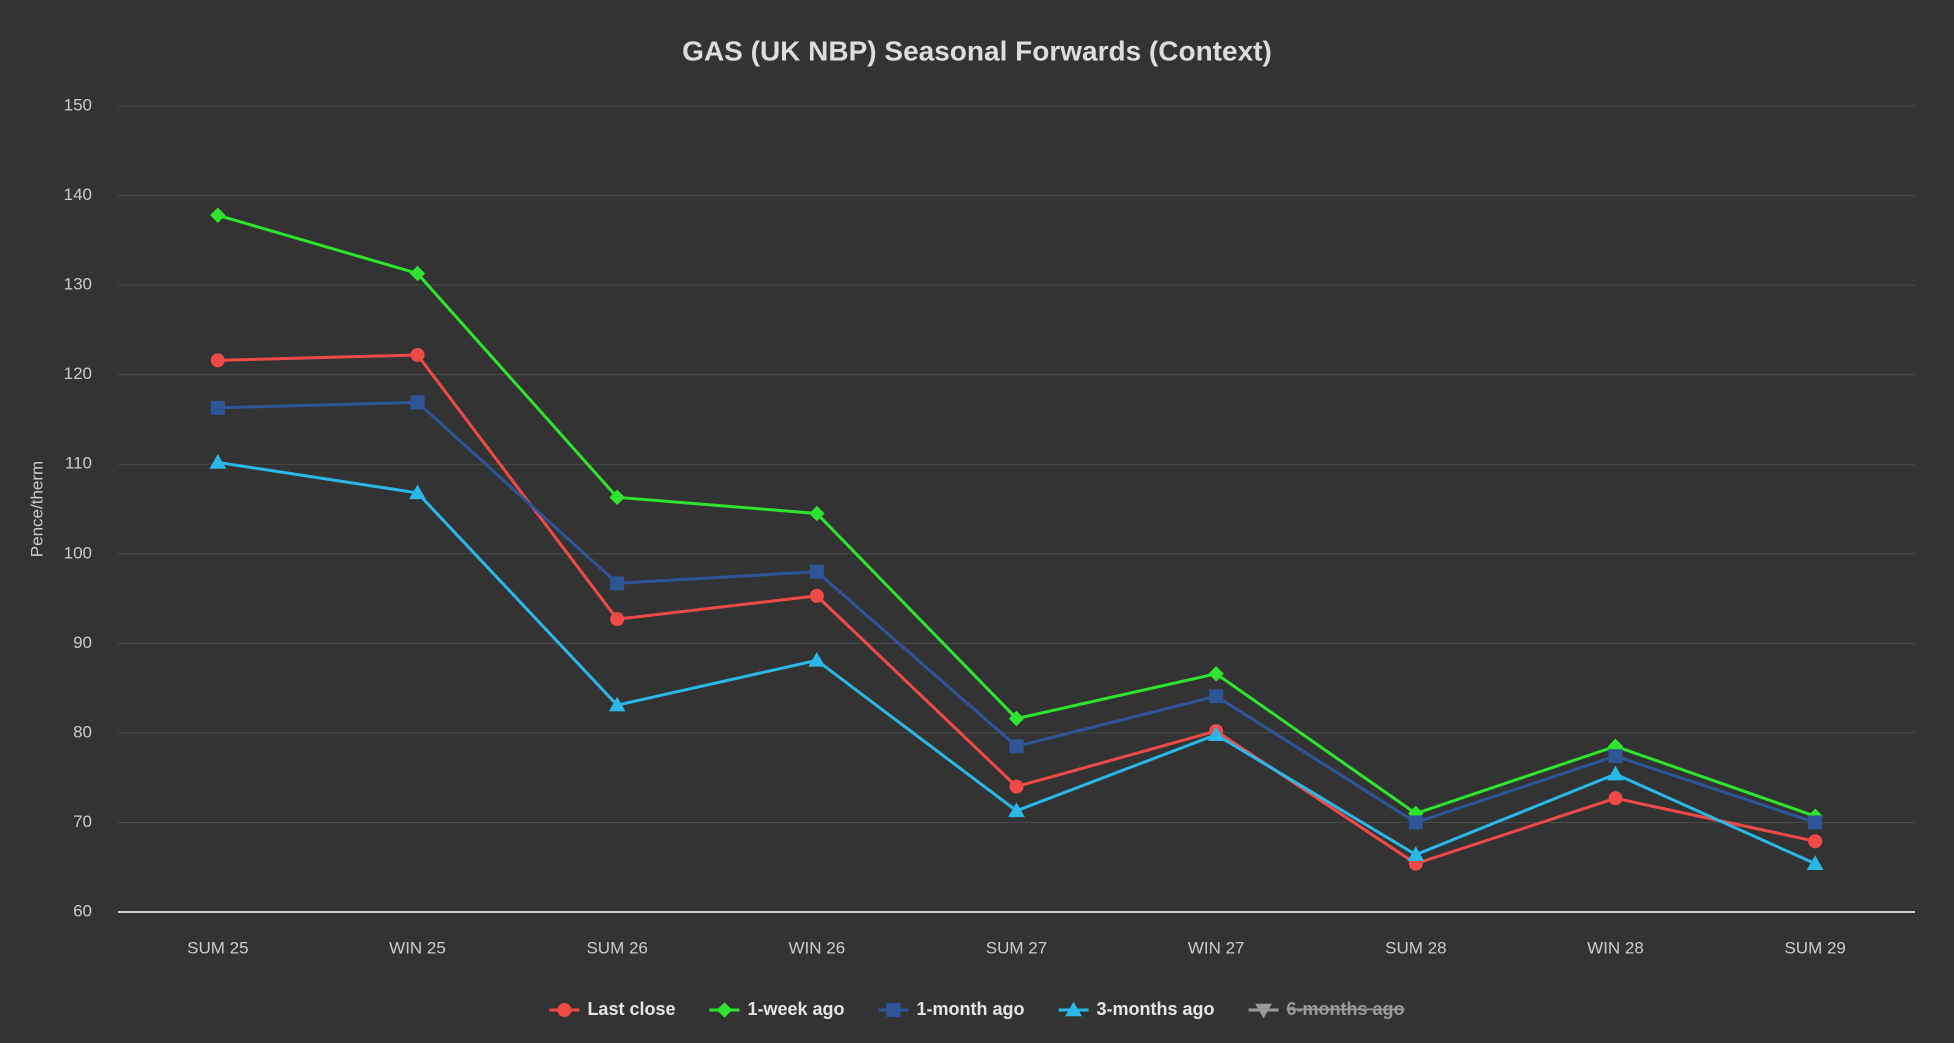  What do you see at coordinates (795, 1009) in the screenshot?
I see `legend-label: 1-week ago` at bounding box center [795, 1009].